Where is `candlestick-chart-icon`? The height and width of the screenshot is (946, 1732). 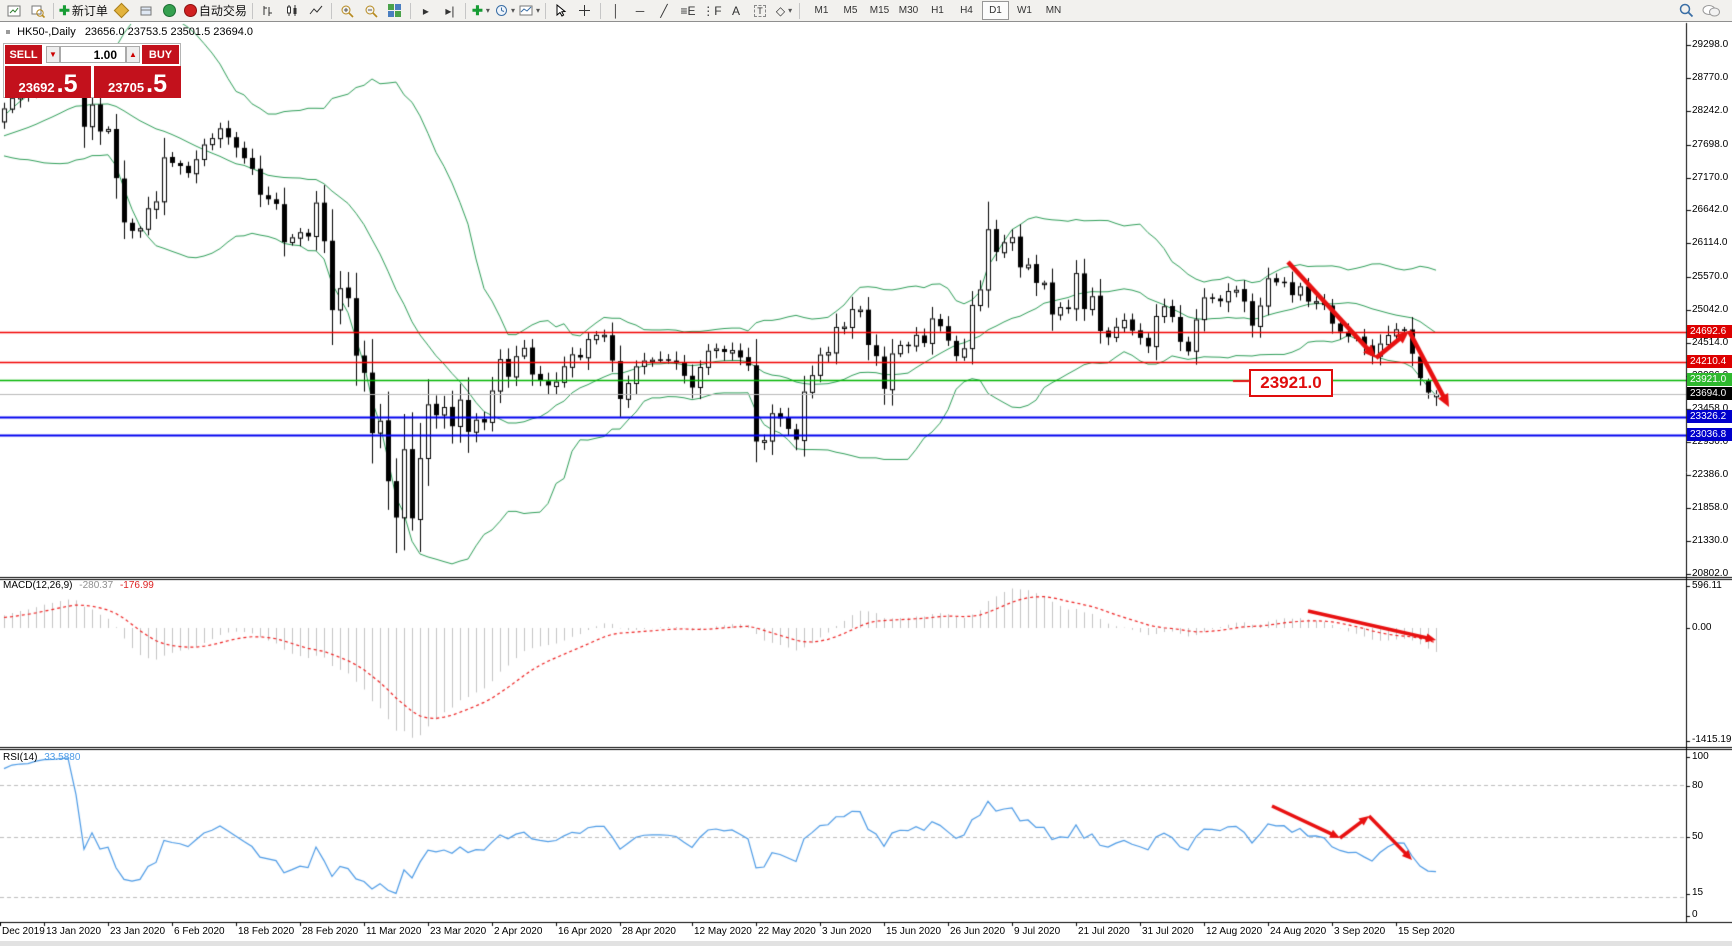
candlestick-chart-icon is located at coordinates (291, 10).